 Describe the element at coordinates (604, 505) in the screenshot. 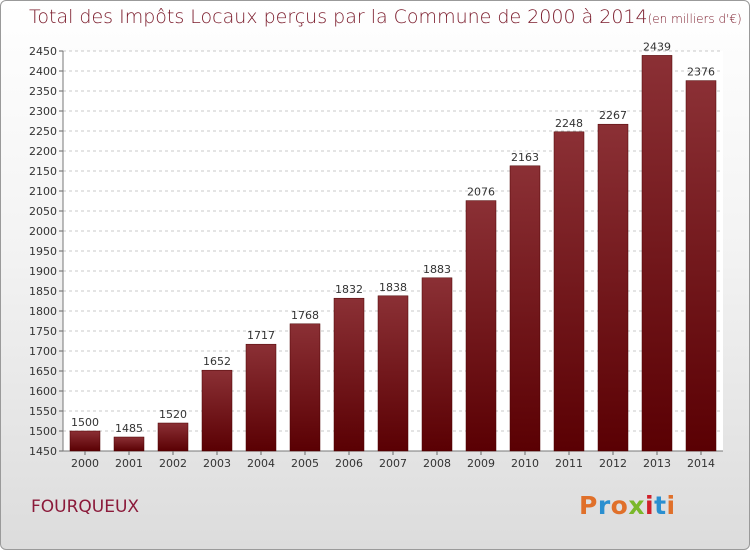

I see `logo-letter: r` at that location.